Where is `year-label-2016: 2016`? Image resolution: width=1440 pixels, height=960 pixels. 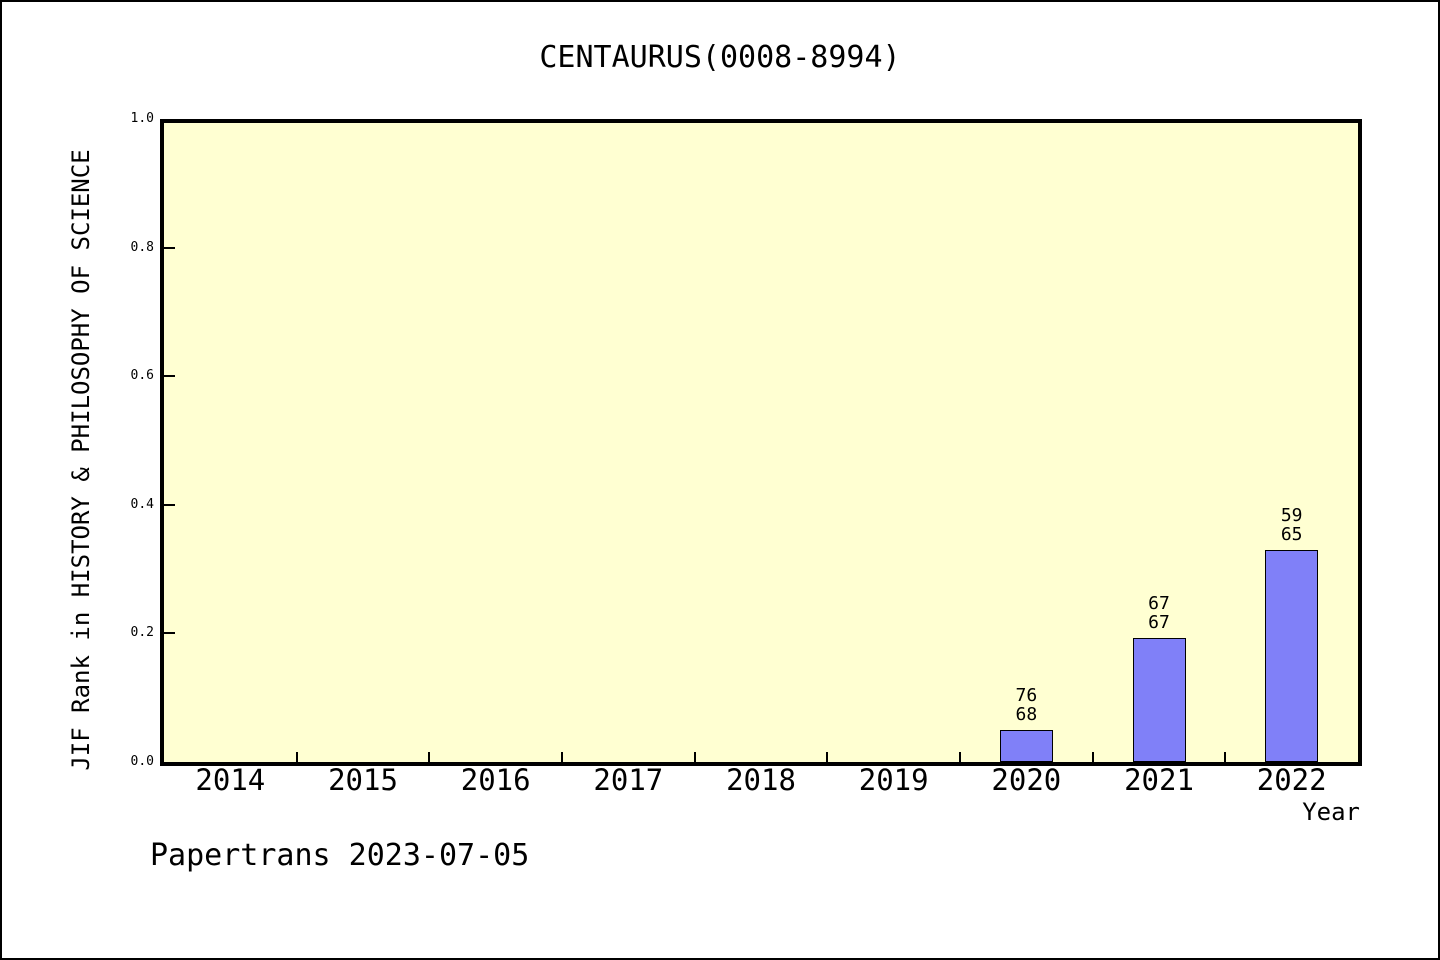
year-label-2016: 2016 is located at coordinates (495, 780).